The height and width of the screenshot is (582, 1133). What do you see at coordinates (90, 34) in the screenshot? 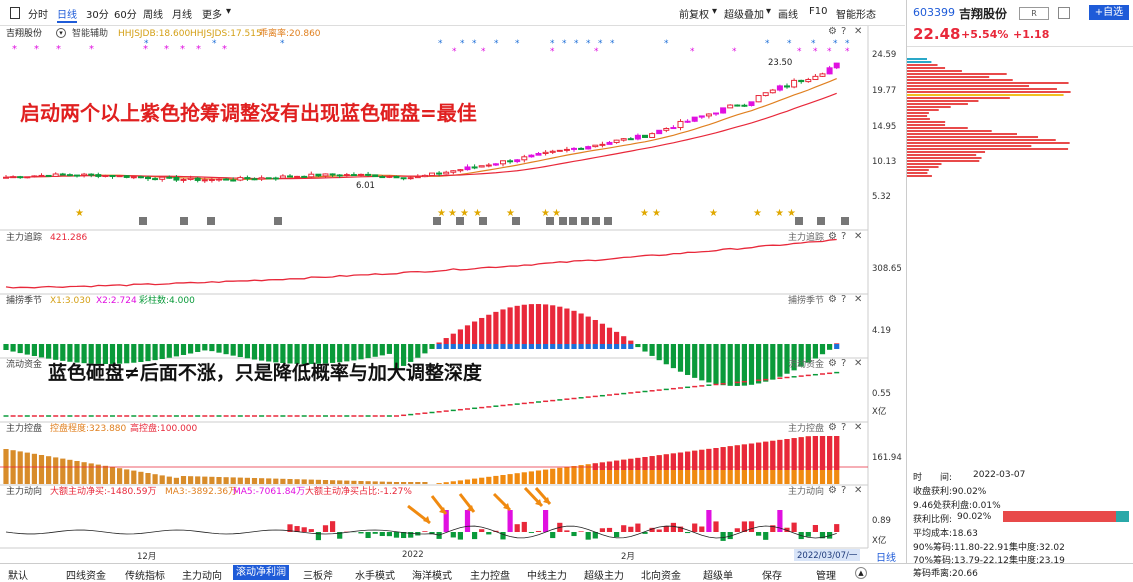
I see `smart-assist-label: 智能辅助` at bounding box center [90, 34].